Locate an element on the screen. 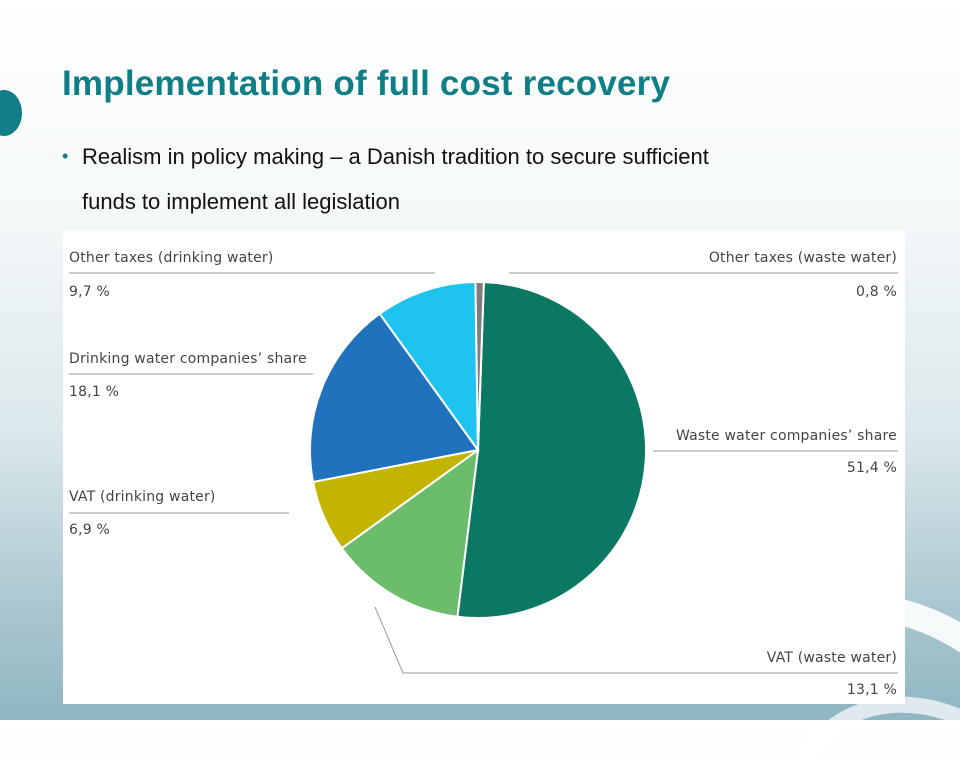 The width and height of the screenshot is (960, 760). pie-slice-drinking-water-companies-share is located at coordinates (394, 398).